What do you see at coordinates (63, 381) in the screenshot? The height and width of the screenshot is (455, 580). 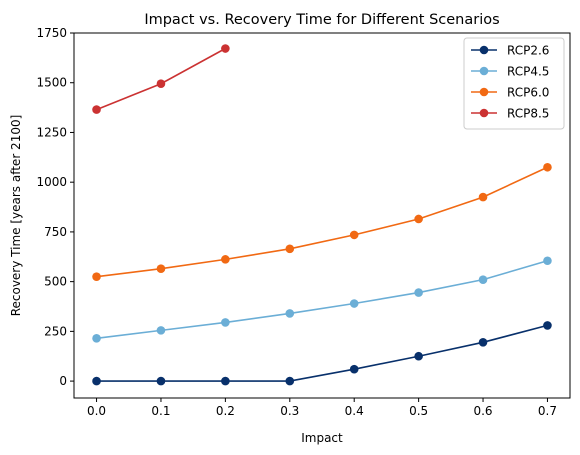 I see `y-tick-label: 0` at bounding box center [63, 381].